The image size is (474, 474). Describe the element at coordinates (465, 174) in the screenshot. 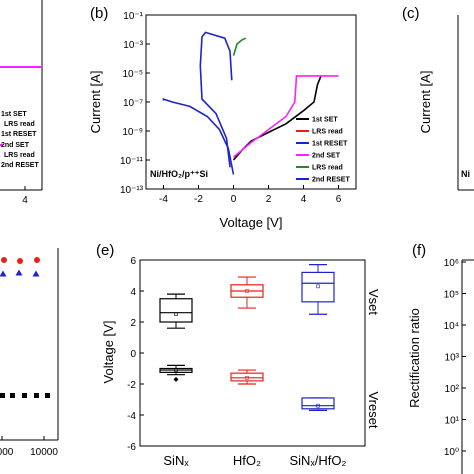

I see `panel-c-inset-label: Ni` at that location.